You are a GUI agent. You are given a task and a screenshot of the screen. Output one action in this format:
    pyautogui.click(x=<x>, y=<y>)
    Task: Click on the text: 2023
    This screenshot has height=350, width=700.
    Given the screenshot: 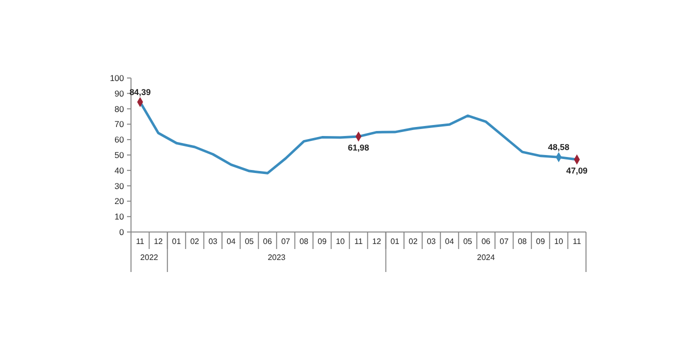 What is the action you would take?
    pyautogui.click(x=277, y=257)
    